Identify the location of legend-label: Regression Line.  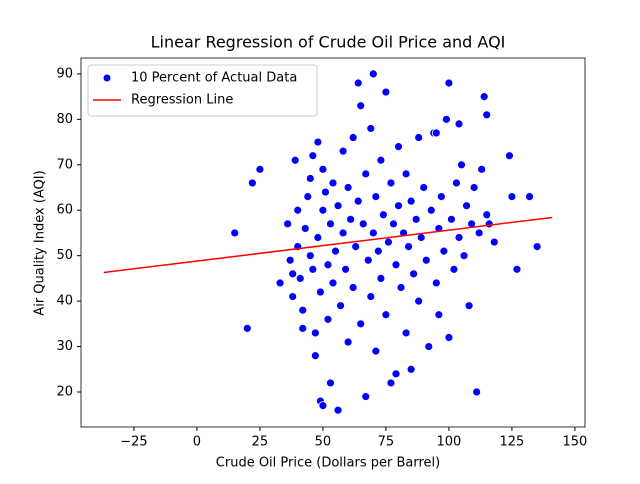
(182, 100).